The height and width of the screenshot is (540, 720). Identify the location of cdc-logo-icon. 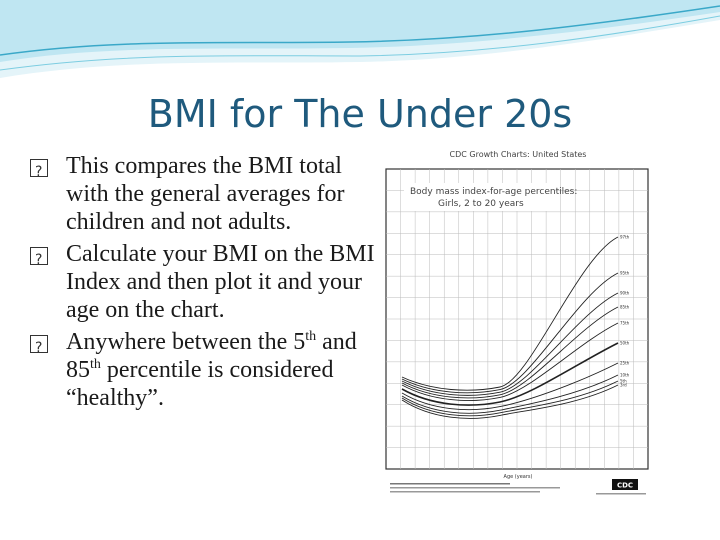
(625, 484).